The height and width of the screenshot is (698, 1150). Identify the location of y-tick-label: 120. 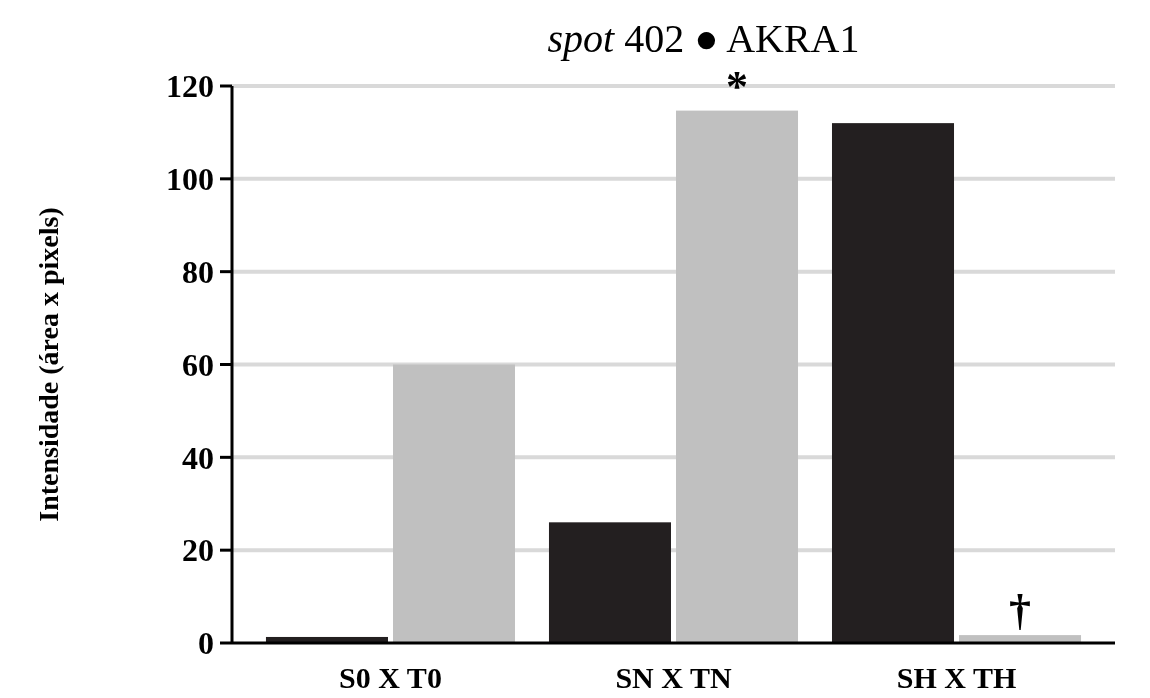
(190, 86).